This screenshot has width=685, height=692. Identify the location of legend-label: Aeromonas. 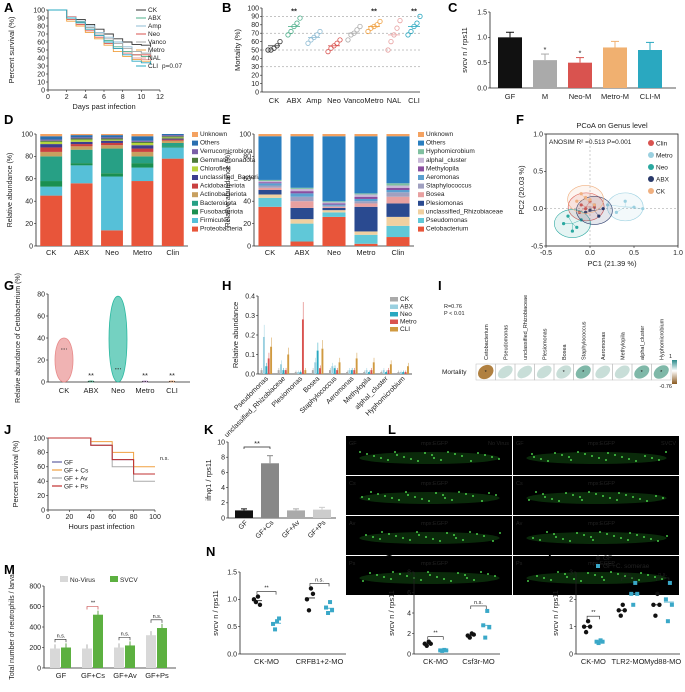
(443, 177).